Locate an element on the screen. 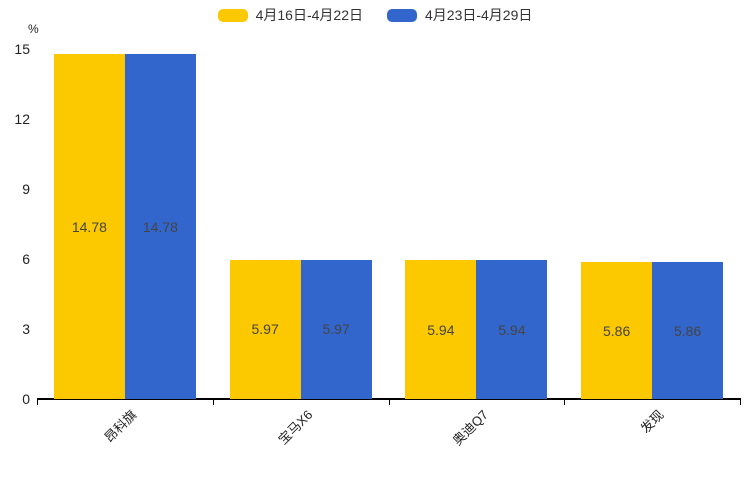 This screenshot has width=750, height=500. bar-series-2-奥迪Q7 is located at coordinates (512, 329).